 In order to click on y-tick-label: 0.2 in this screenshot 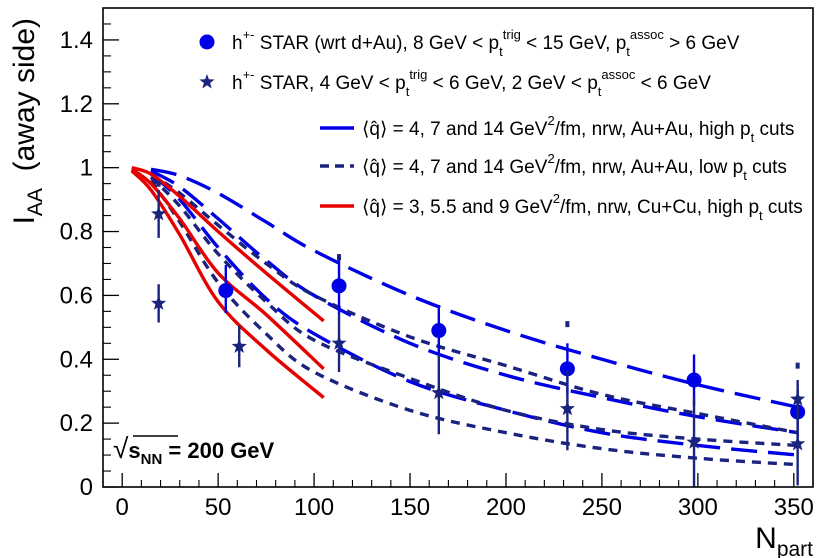, I will do `click(76, 423)`.